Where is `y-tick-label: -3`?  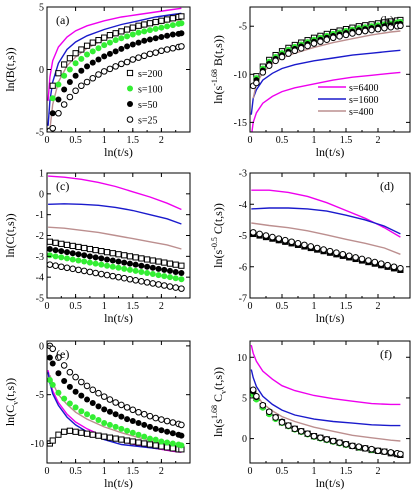 y-tick-label: -3 is located at coordinates (40, 257).